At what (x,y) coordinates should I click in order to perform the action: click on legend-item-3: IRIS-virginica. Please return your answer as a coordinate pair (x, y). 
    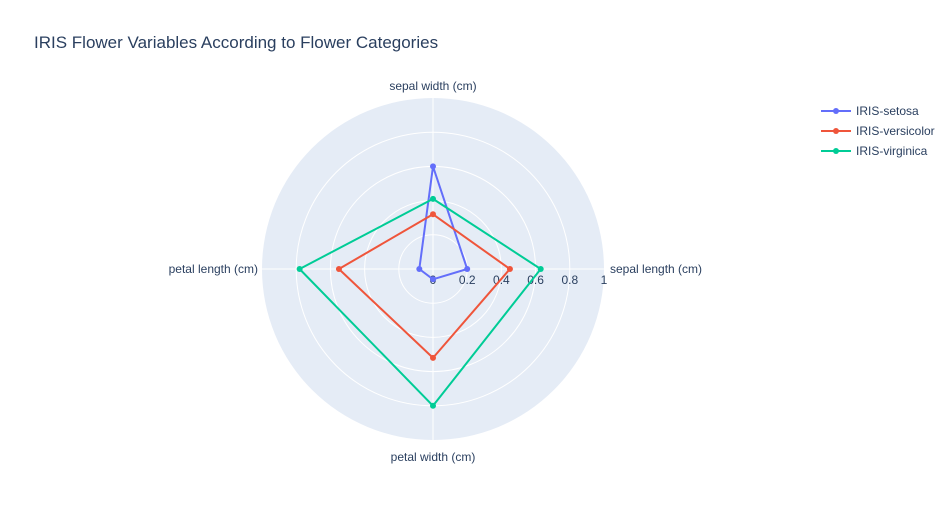
    Looking at the image, I should click on (874, 151).